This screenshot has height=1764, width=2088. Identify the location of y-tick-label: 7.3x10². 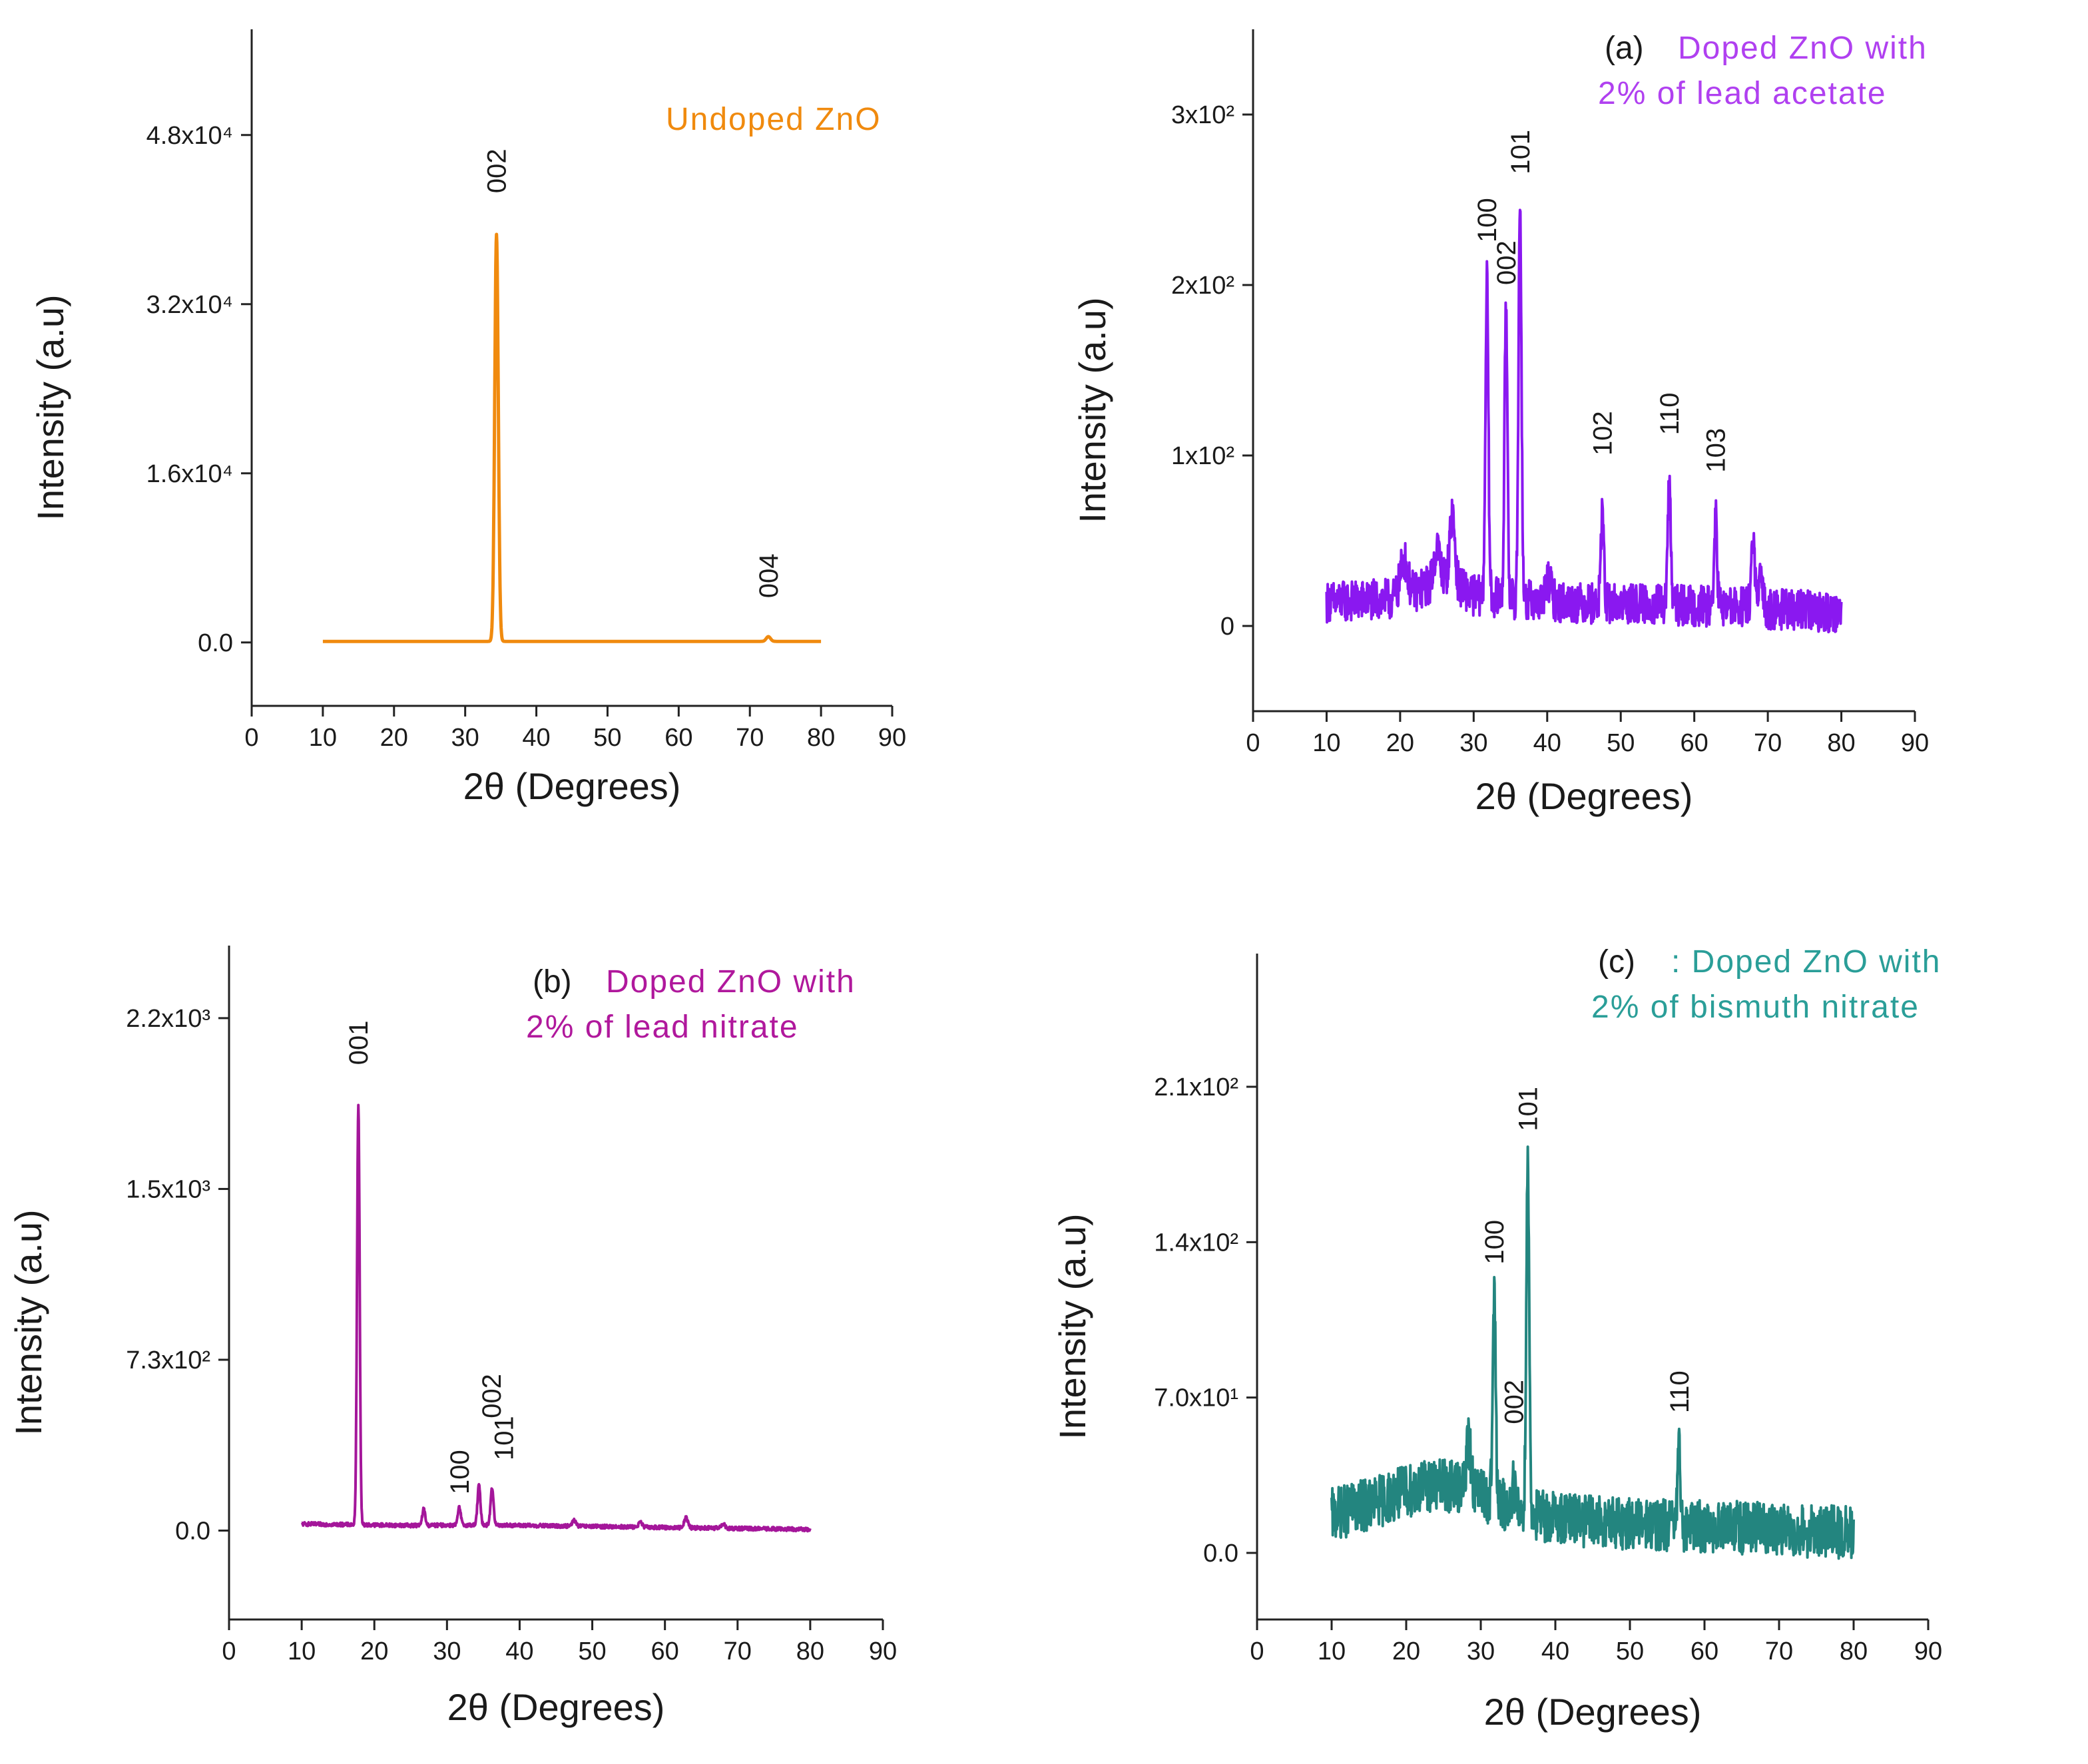
(168, 1360).